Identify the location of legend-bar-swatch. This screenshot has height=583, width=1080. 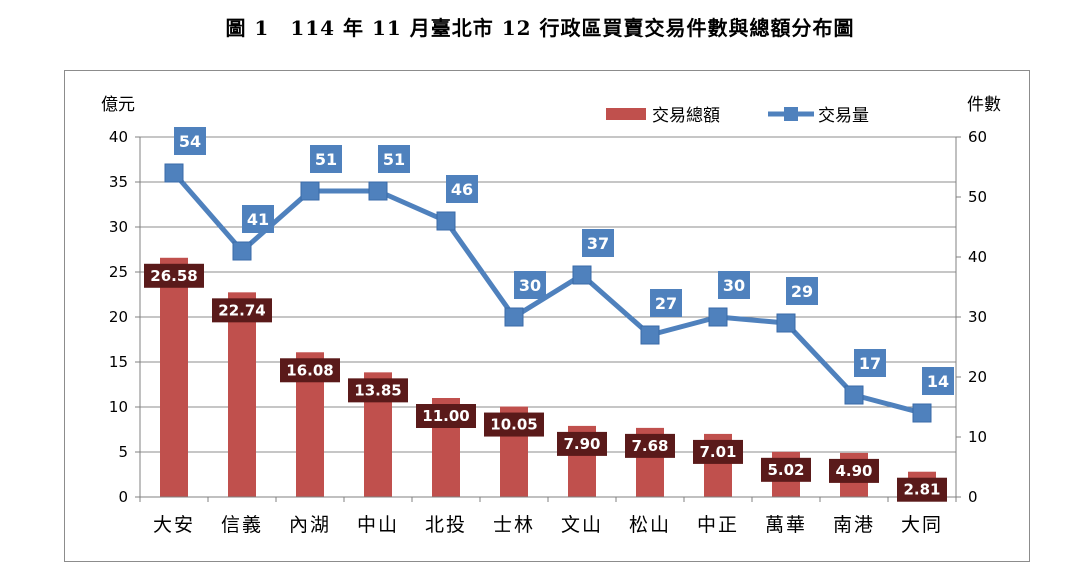
(626, 114).